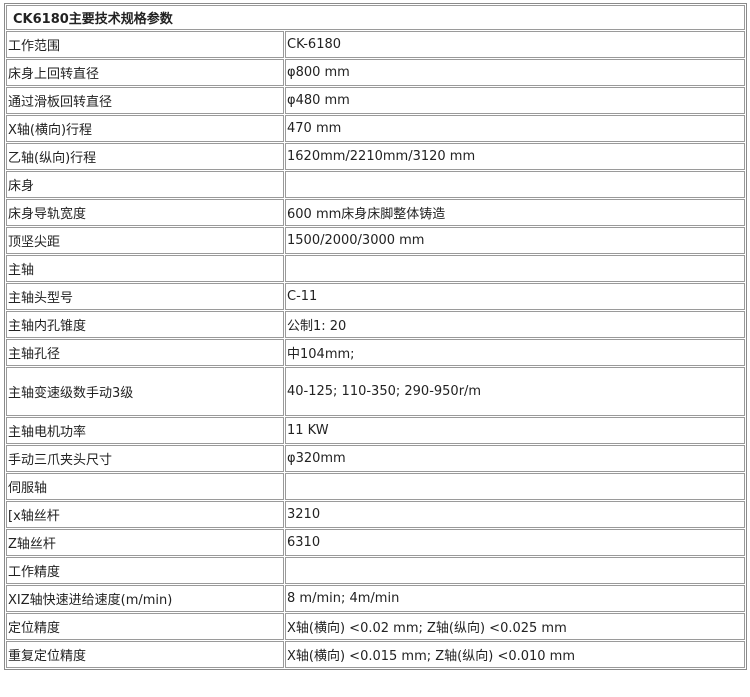 The image size is (750, 697). What do you see at coordinates (515, 626) in the screenshot?
I see `spec-value: X轴(横向) <0.02 mm; Z轴(纵向) <0.025 mm` at bounding box center [515, 626].